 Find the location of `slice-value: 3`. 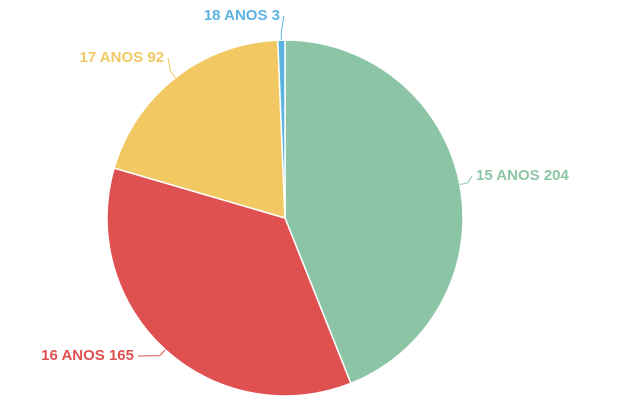

slice-value: 3 is located at coordinates (276, 15).